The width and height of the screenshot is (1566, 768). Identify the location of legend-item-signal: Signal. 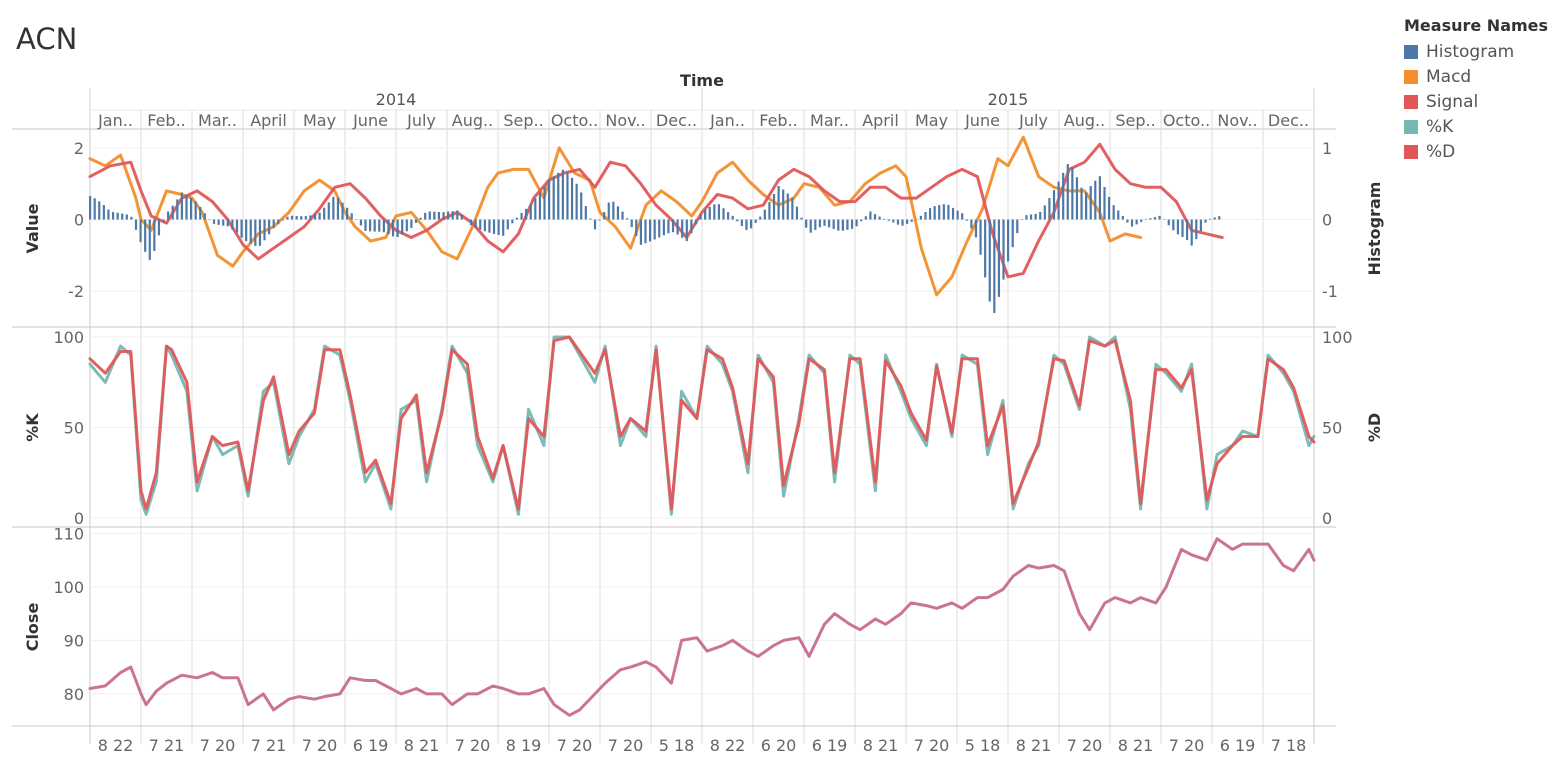
(1484, 101).